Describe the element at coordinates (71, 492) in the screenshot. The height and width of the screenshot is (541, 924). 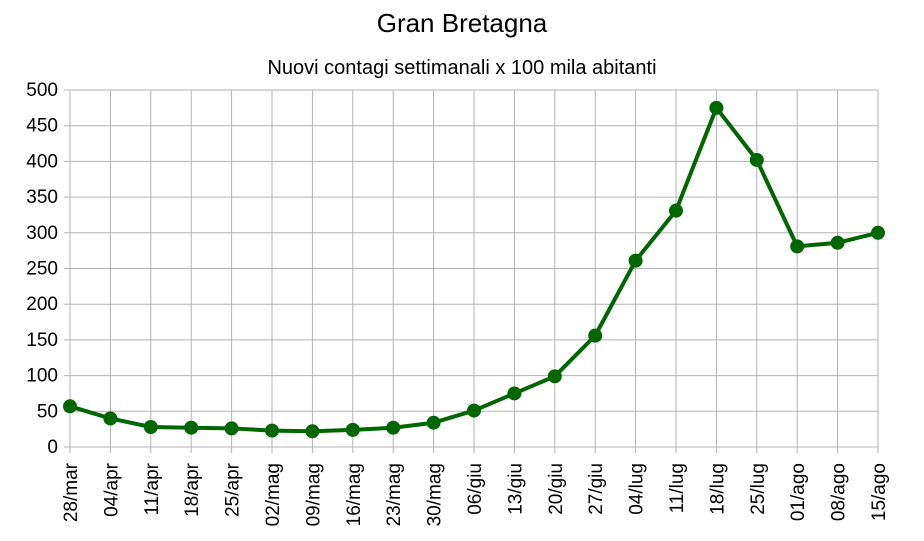
I see `x-tick-label: 28/mar` at that location.